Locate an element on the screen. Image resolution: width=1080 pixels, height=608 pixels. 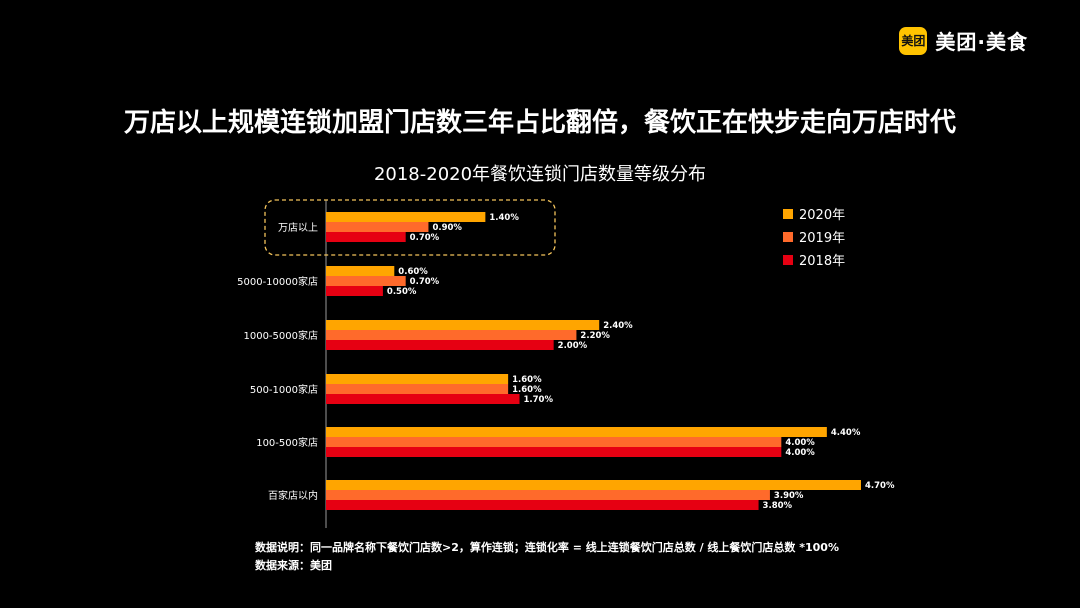
chart-title: 2018-2020年餐饮连锁门店数量等级分布 is located at coordinates (540, 174).